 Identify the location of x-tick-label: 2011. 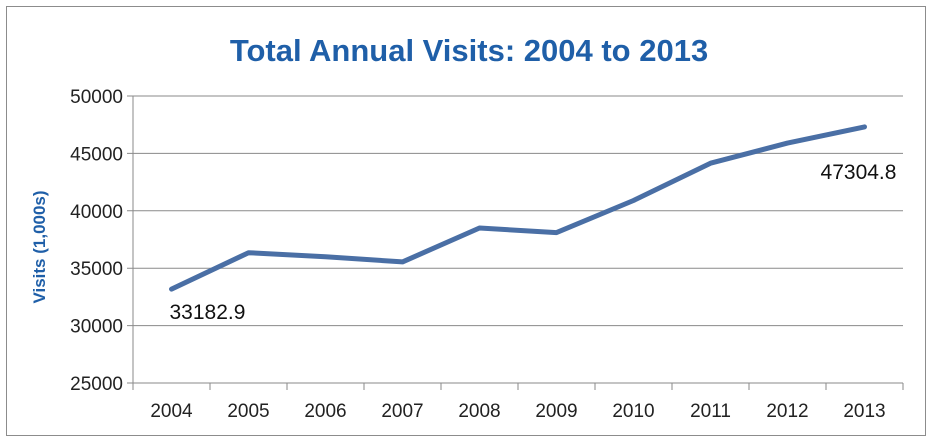
(710, 411).